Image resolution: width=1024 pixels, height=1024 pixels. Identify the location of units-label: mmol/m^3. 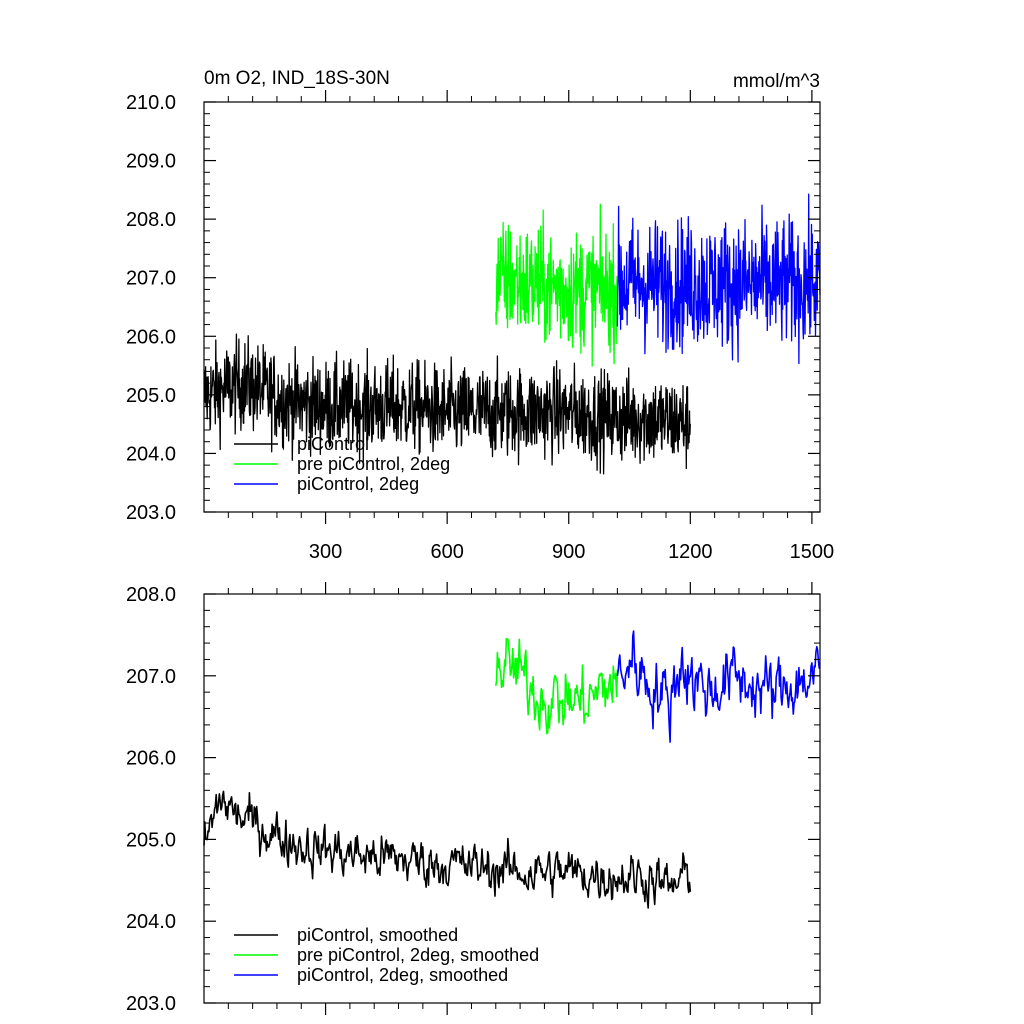
(776, 81).